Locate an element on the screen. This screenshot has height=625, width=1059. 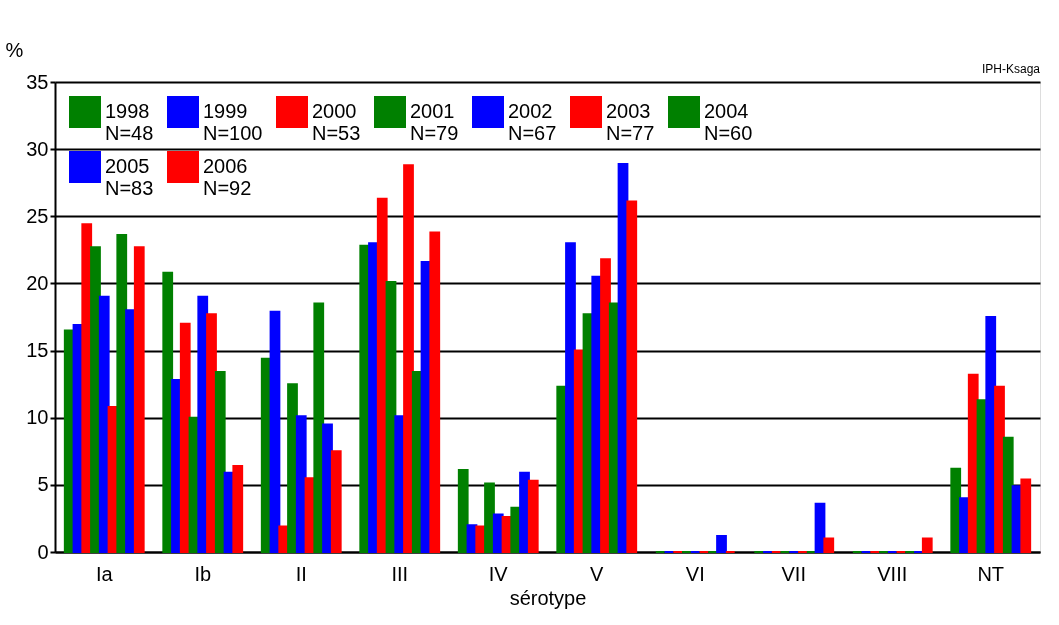
y-tick-label: 35 is located at coordinates (37, 81).